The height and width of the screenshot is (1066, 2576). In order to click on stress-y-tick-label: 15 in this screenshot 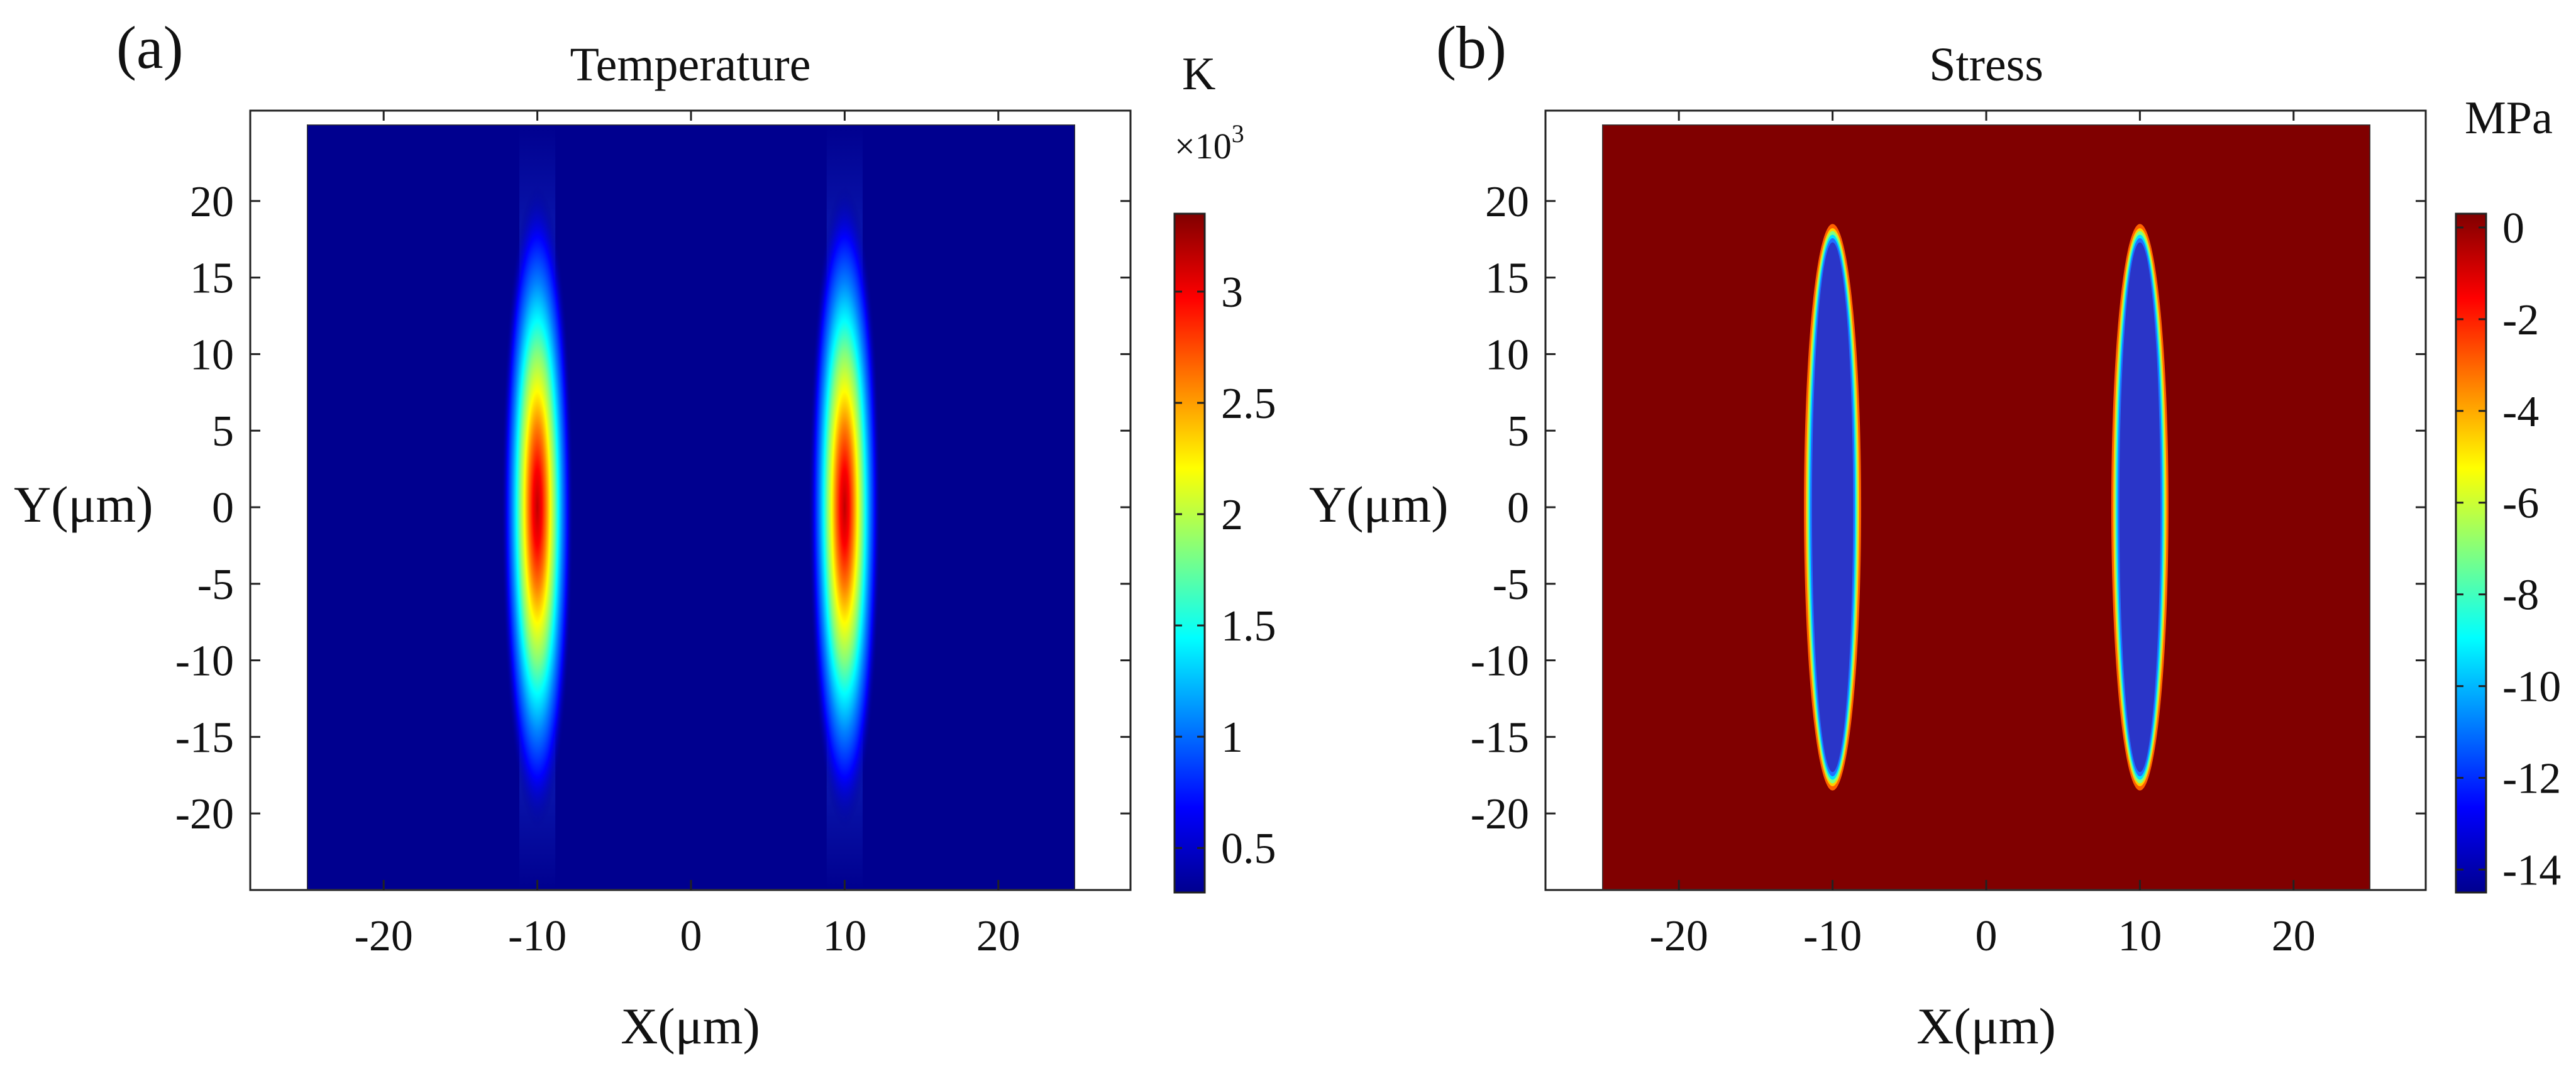, I will do `click(1507, 279)`.